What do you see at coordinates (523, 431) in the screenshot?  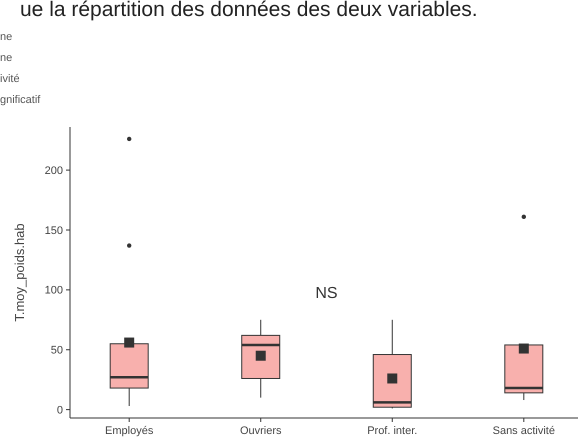 I see `x-tick-label: Sans activité` at bounding box center [523, 431].